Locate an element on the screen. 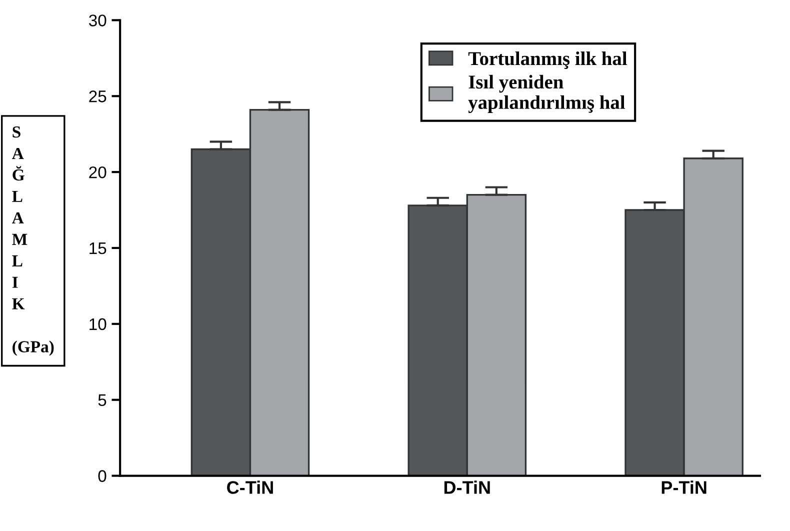  y-tick-label: 30 is located at coordinates (97, 20).